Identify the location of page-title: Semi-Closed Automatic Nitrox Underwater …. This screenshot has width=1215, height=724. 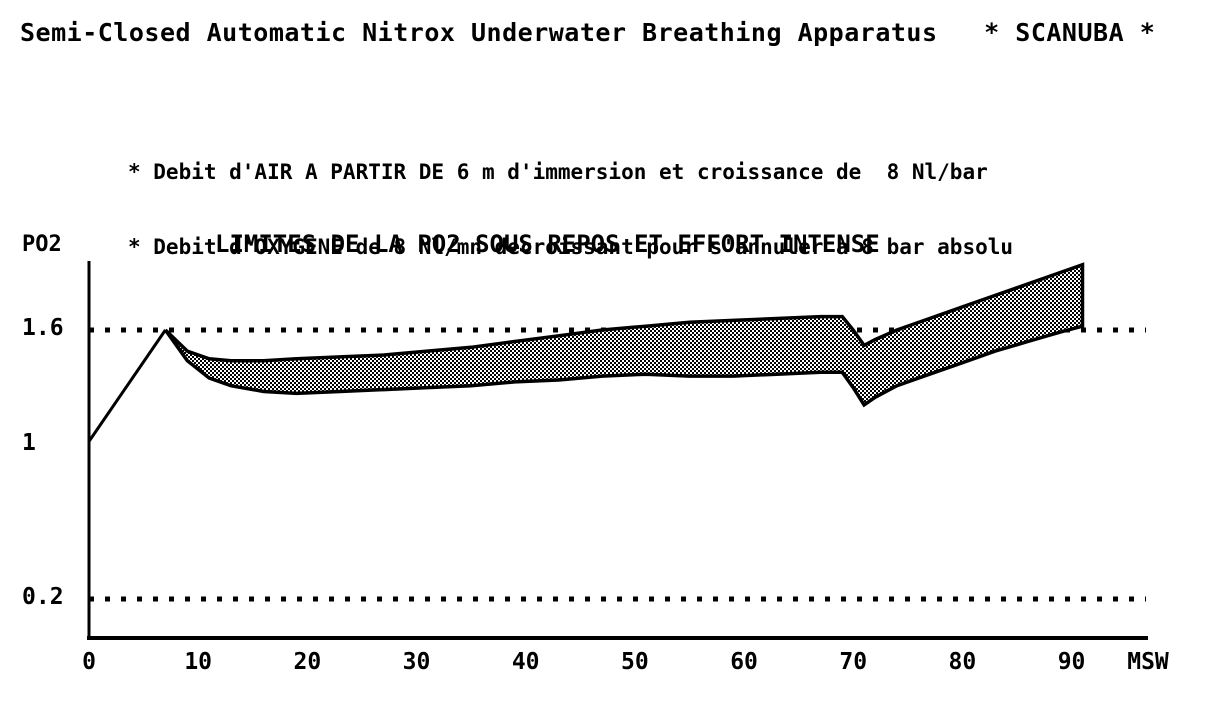
(588, 32).